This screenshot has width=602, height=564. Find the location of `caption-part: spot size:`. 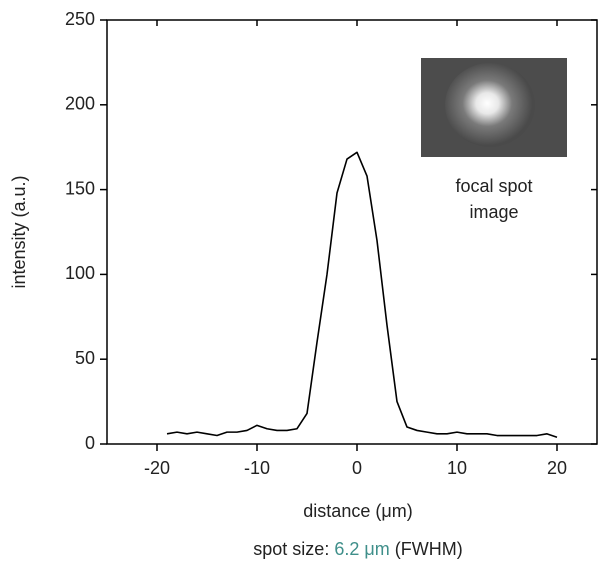

caption-part: spot size: is located at coordinates (291, 549).